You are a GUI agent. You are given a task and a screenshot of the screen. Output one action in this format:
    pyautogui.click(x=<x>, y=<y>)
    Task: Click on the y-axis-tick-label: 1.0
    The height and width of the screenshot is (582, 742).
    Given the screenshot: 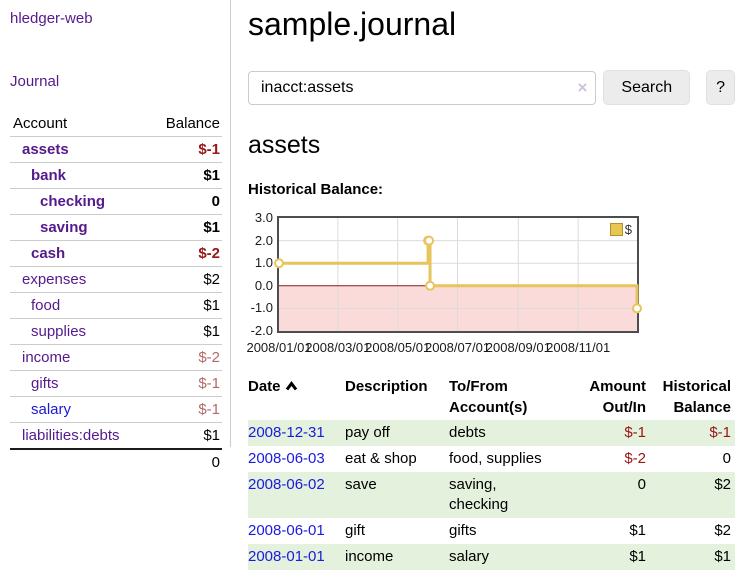 What is the action you would take?
    pyautogui.click(x=263, y=263)
    